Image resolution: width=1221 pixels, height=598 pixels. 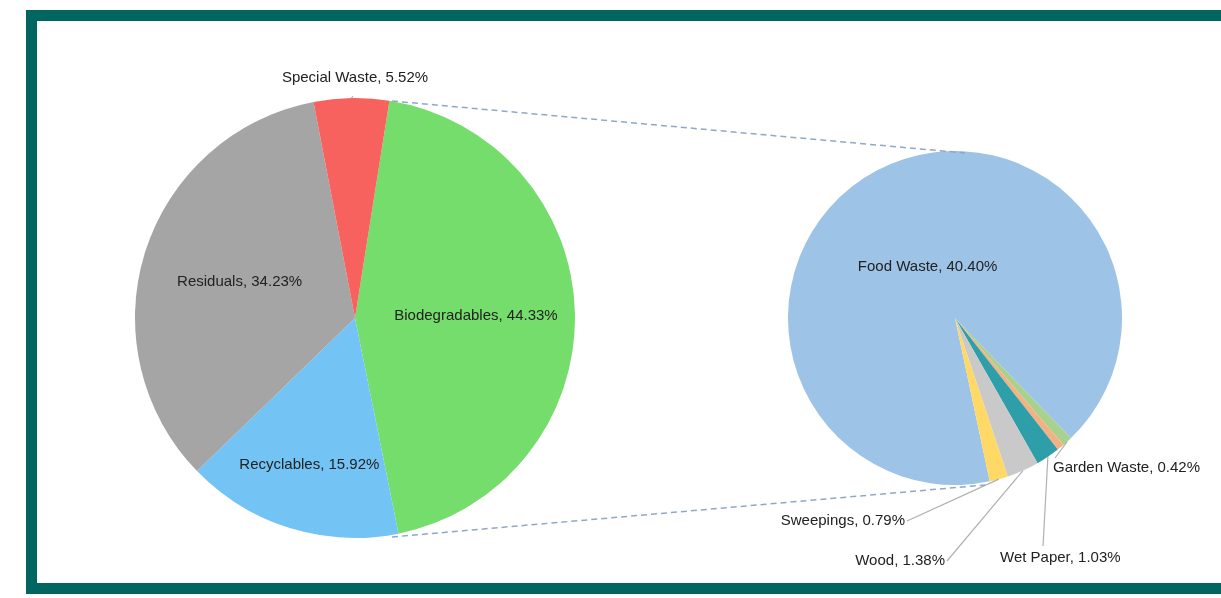 I want to click on slice-label: Biodegradables, 44.33%, so click(x=476, y=314).